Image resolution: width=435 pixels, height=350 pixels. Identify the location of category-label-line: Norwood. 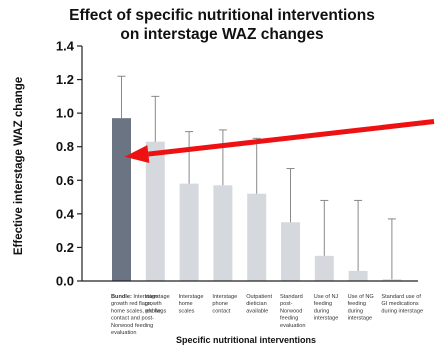
(291, 311).